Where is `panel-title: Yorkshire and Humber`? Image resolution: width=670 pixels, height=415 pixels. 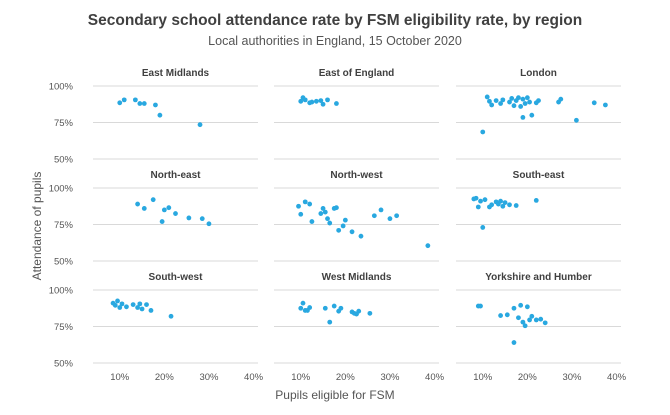 panel-title: Yorkshire and Humber is located at coordinates (538, 277).